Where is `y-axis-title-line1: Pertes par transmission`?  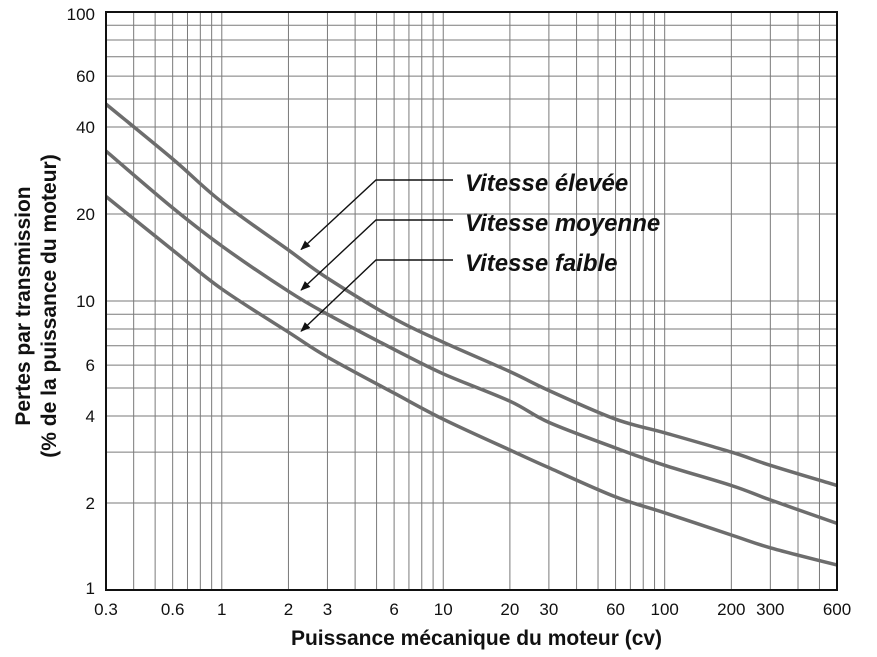 y-axis-title-line1: Pertes par transmission is located at coordinates (23, 305).